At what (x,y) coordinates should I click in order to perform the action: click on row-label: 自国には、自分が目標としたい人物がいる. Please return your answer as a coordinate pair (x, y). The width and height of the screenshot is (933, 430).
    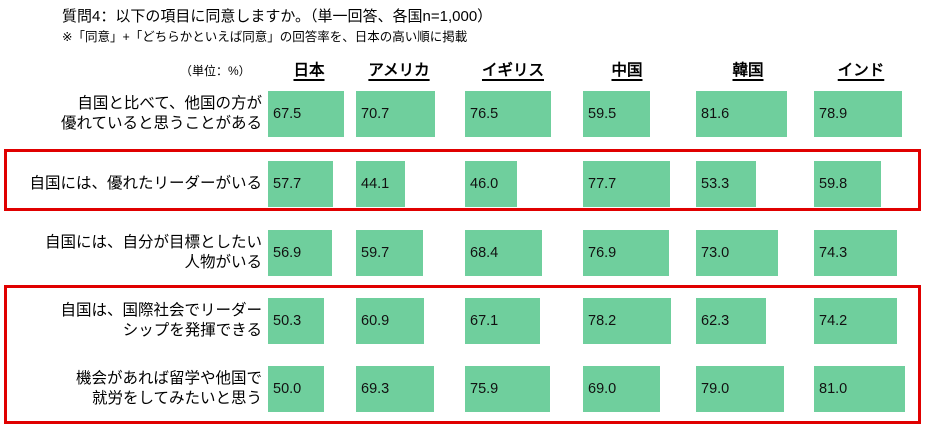
    Looking at the image, I should click on (131, 253).